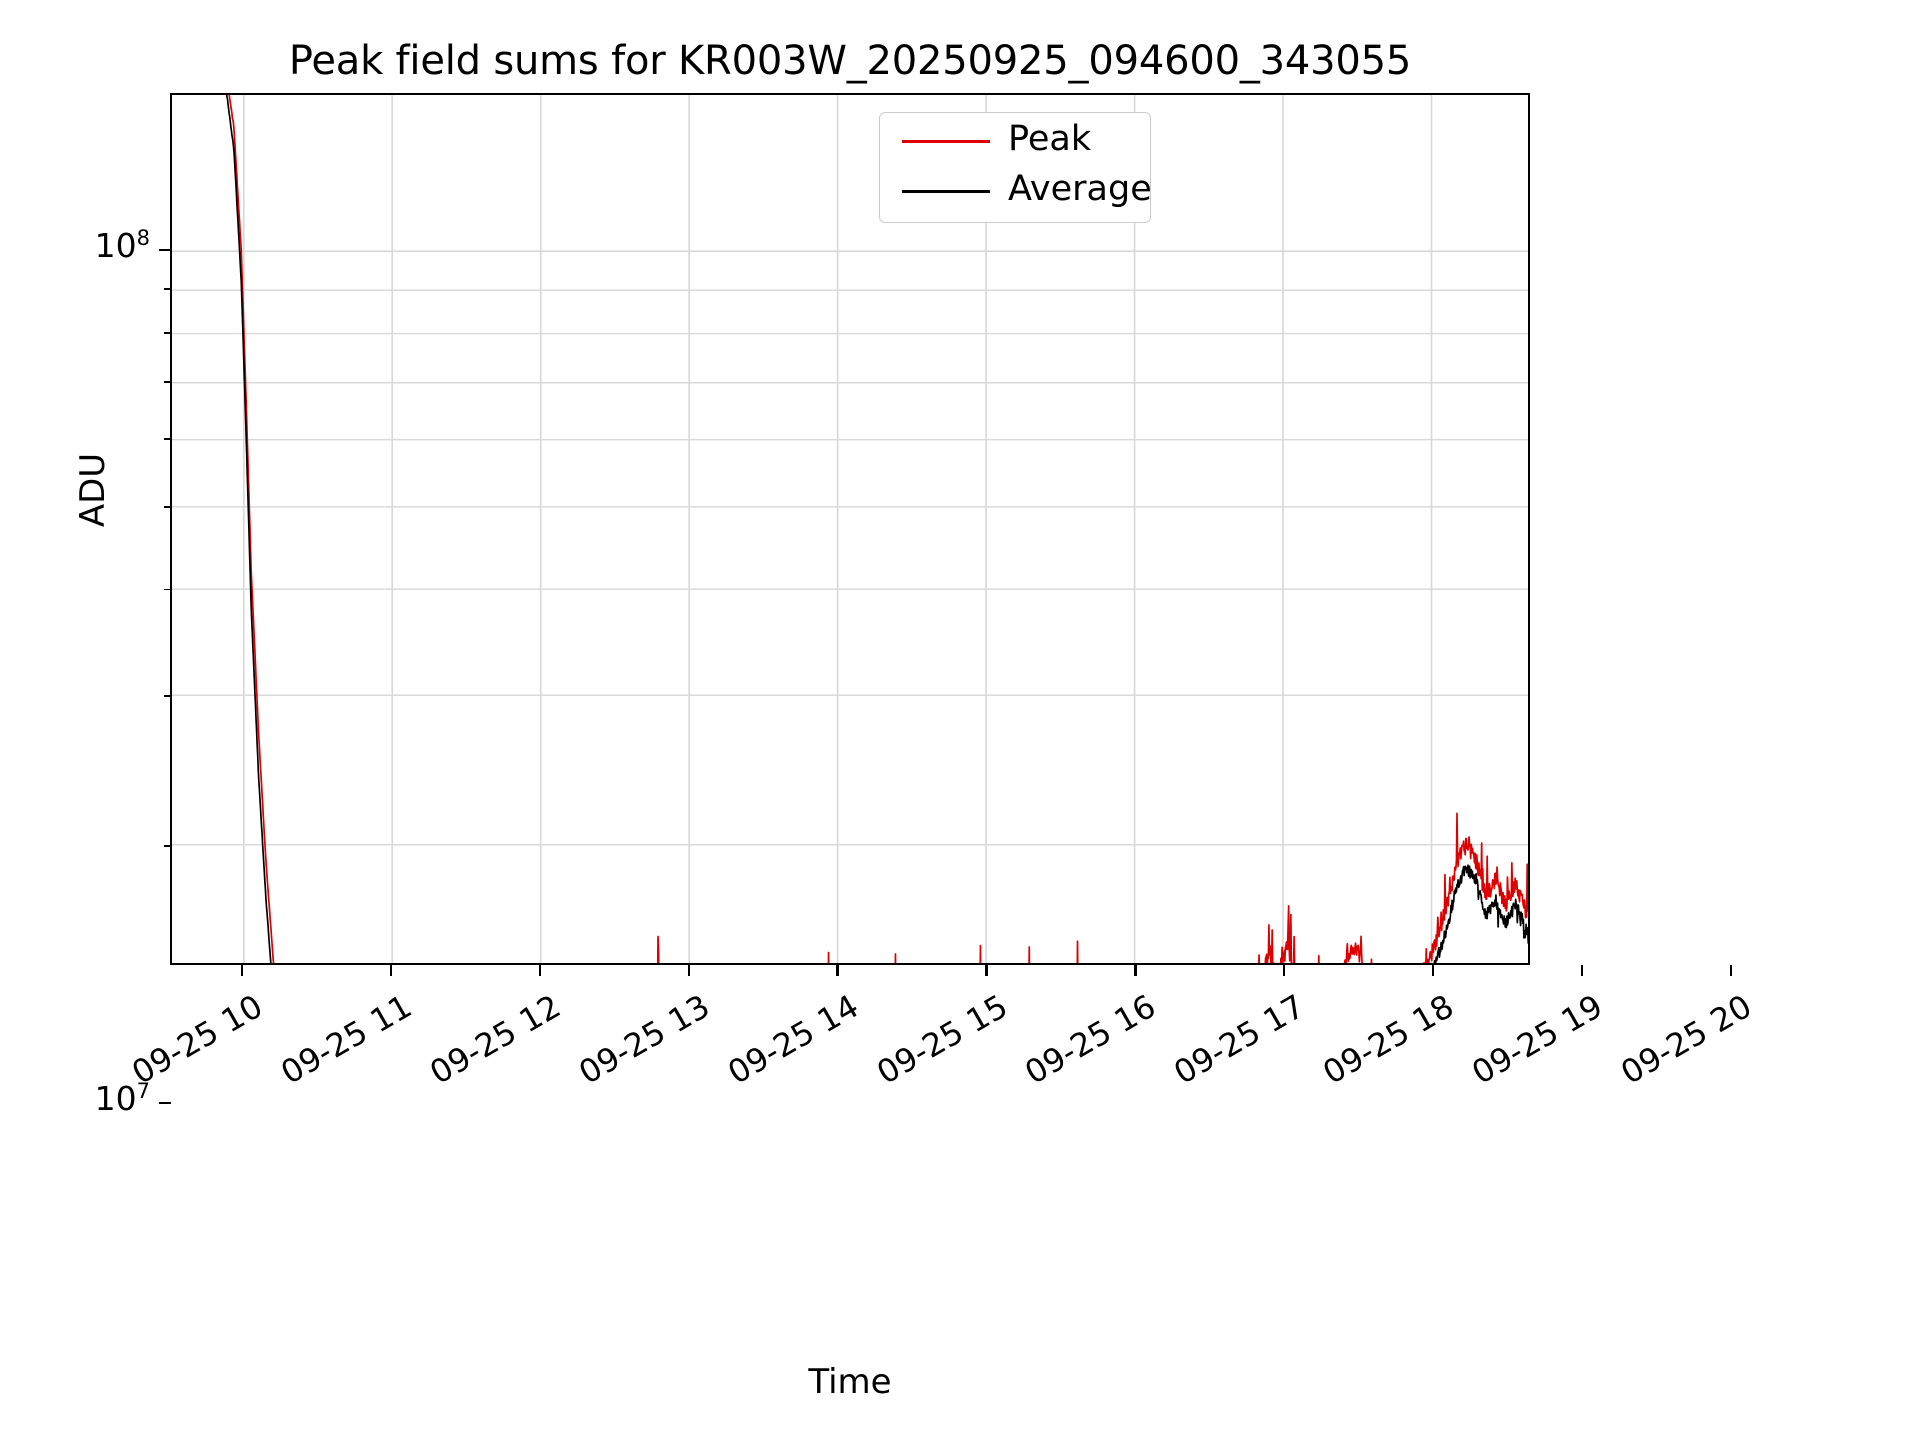 This screenshot has height=1440, width=1920. Describe the element at coordinates (1050, 139) in the screenshot. I see `legend-label: Peak` at that location.